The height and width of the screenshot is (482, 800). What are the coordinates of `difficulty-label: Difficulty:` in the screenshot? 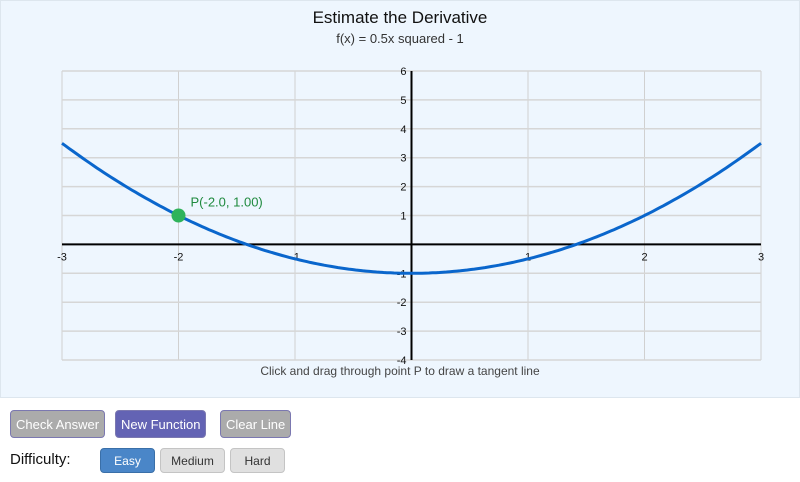 It's located at (40, 459).